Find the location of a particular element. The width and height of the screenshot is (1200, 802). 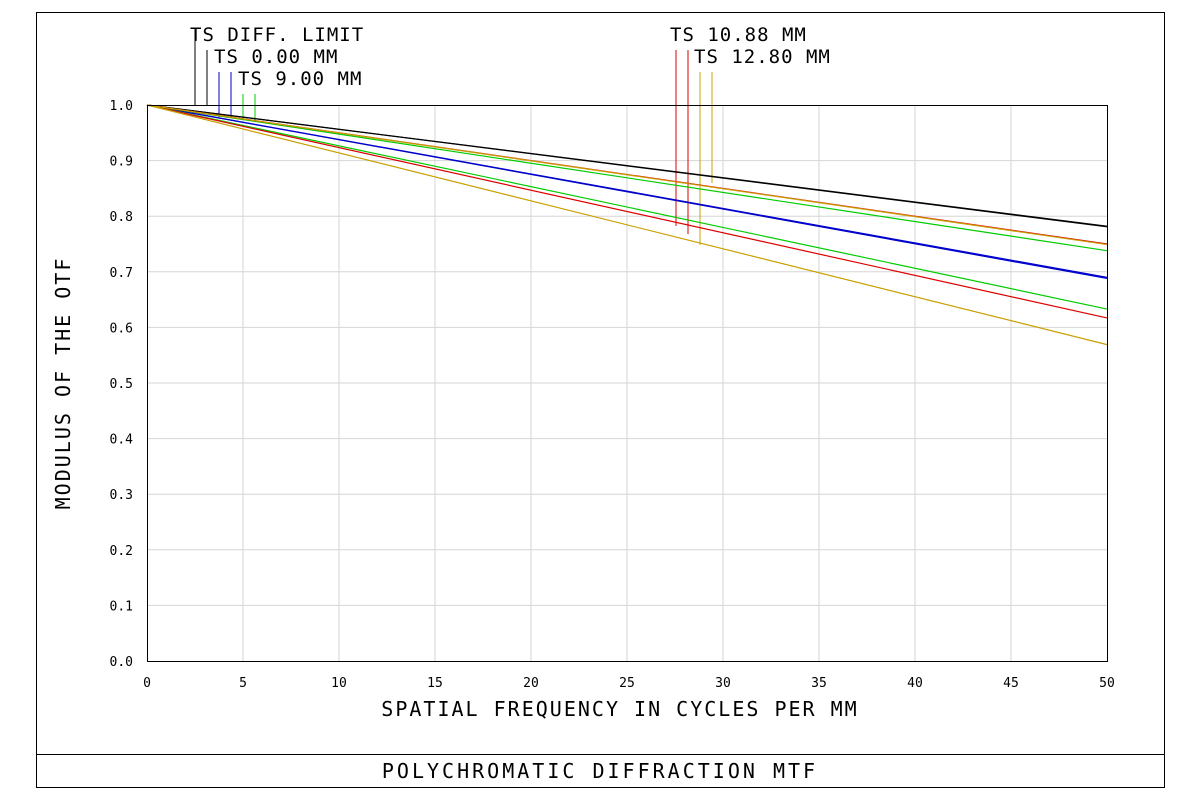

y-tick-label: 0.5 is located at coordinates (121, 384).